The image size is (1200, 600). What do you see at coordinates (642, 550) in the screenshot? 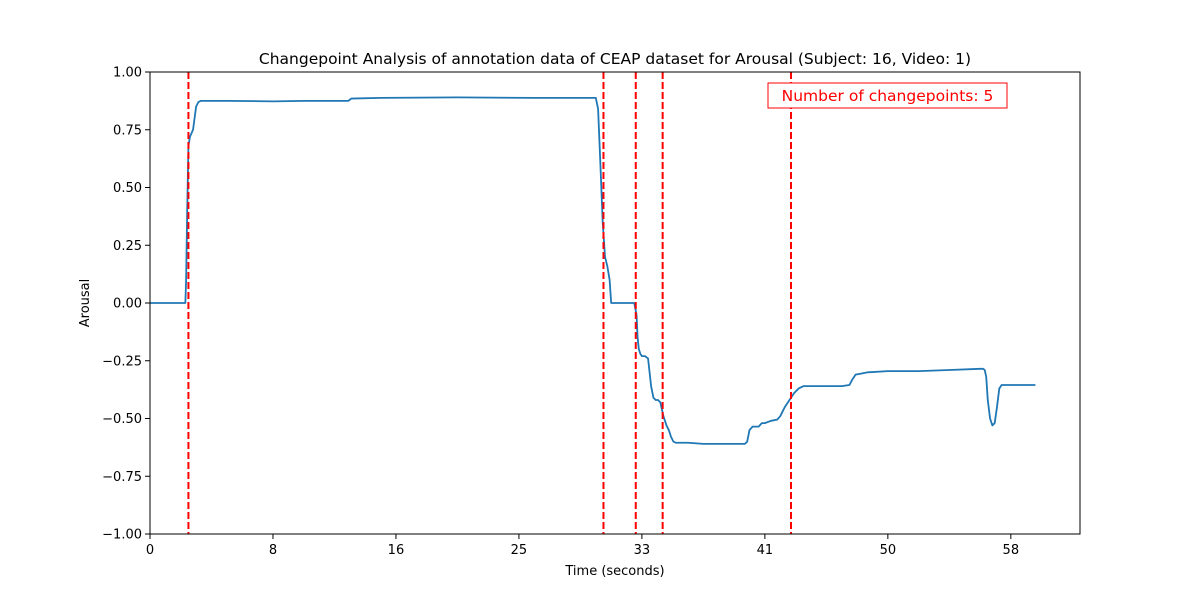
I see `x-tick-label-4: 33` at bounding box center [642, 550].